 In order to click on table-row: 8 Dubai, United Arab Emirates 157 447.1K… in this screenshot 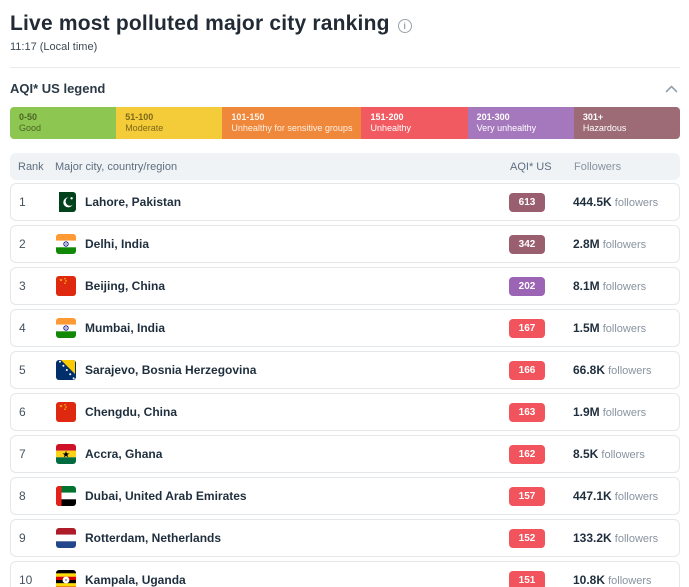, I will do `click(345, 496)`.